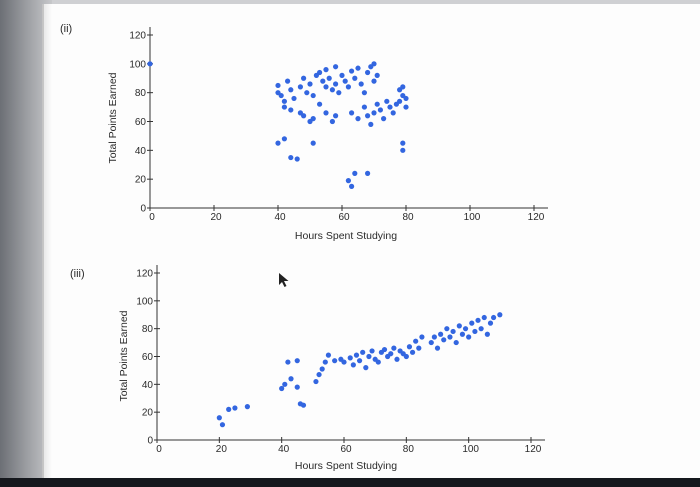  Describe the element at coordinates (533, 449) in the screenshot. I see `x-tick-label: 120` at that location.